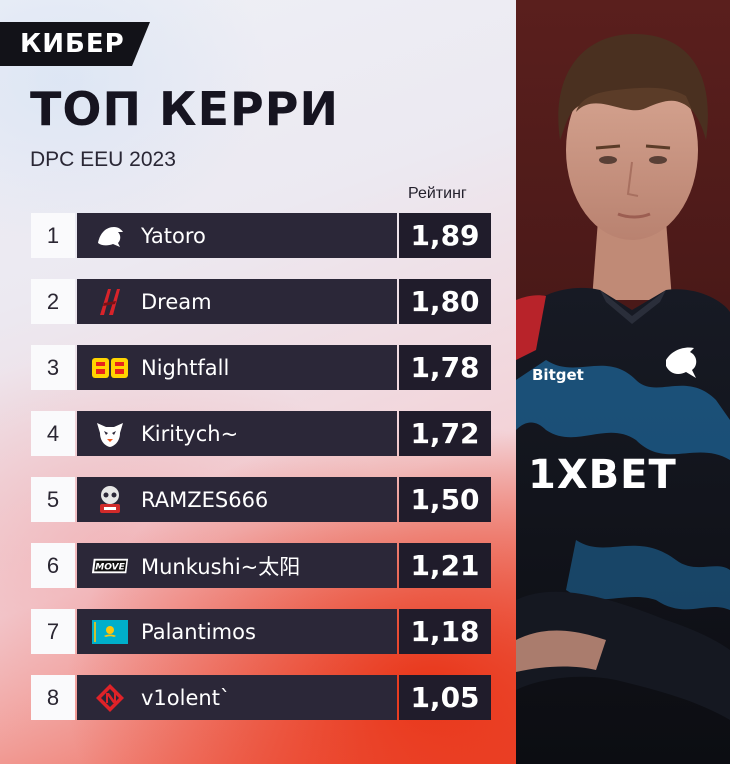 Image resolution: width=730 pixels, height=764 pixels. What do you see at coordinates (445, 631) in the screenshot?
I see `rating-cell: 1,18` at bounding box center [445, 631].